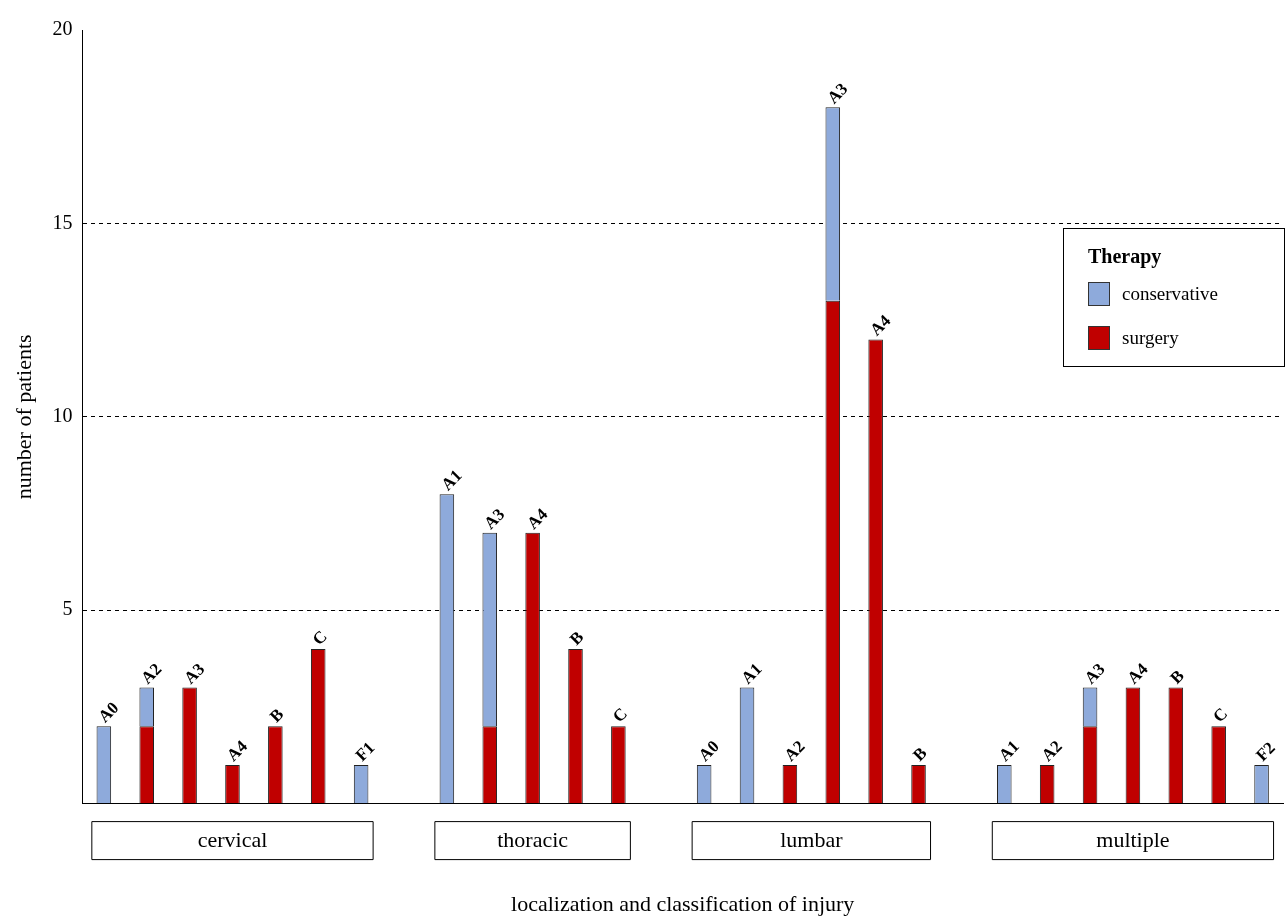 The height and width of the screenshot is (918, 1287). I want to click on text: cervical, so click(232, 840).